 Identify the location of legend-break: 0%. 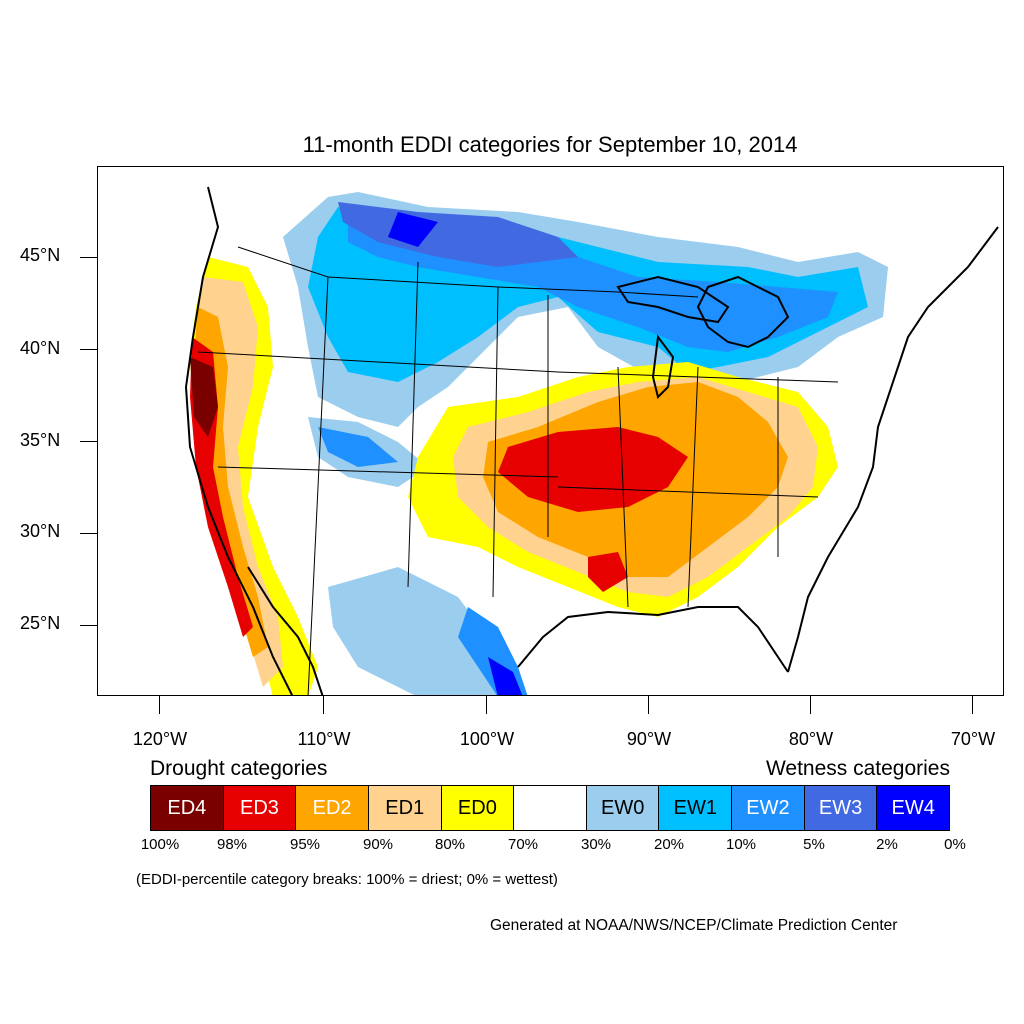
(955, 844).